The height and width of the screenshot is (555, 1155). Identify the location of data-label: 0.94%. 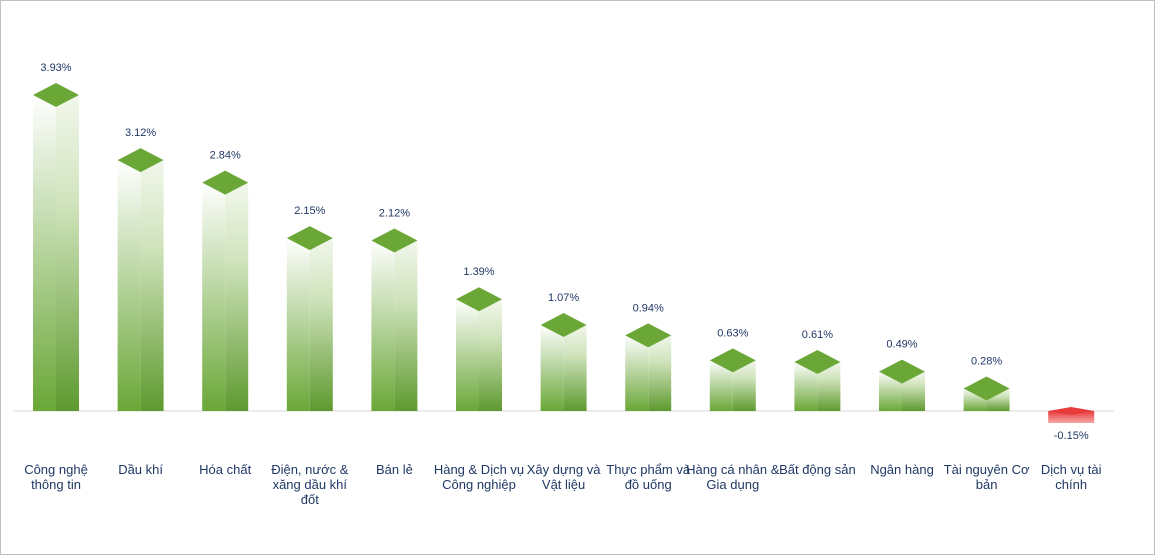
(648, 308).